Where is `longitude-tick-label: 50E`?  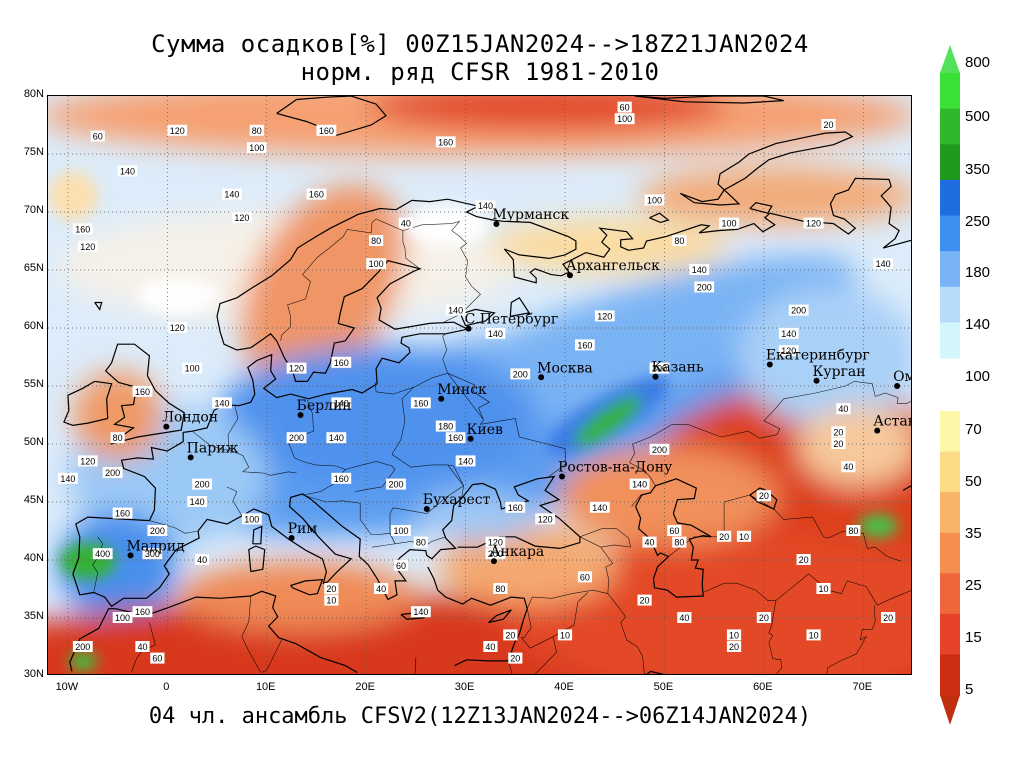 longitude-tick-label: 50E is located at coordinates (663, 687).